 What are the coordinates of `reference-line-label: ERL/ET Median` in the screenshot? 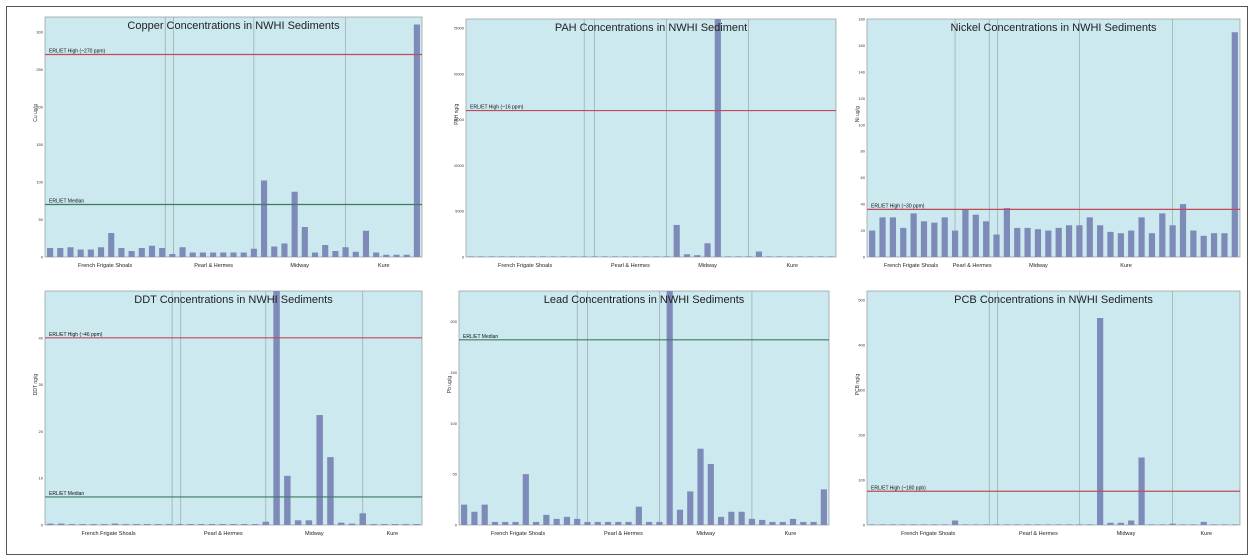 It's located at (66, 494).